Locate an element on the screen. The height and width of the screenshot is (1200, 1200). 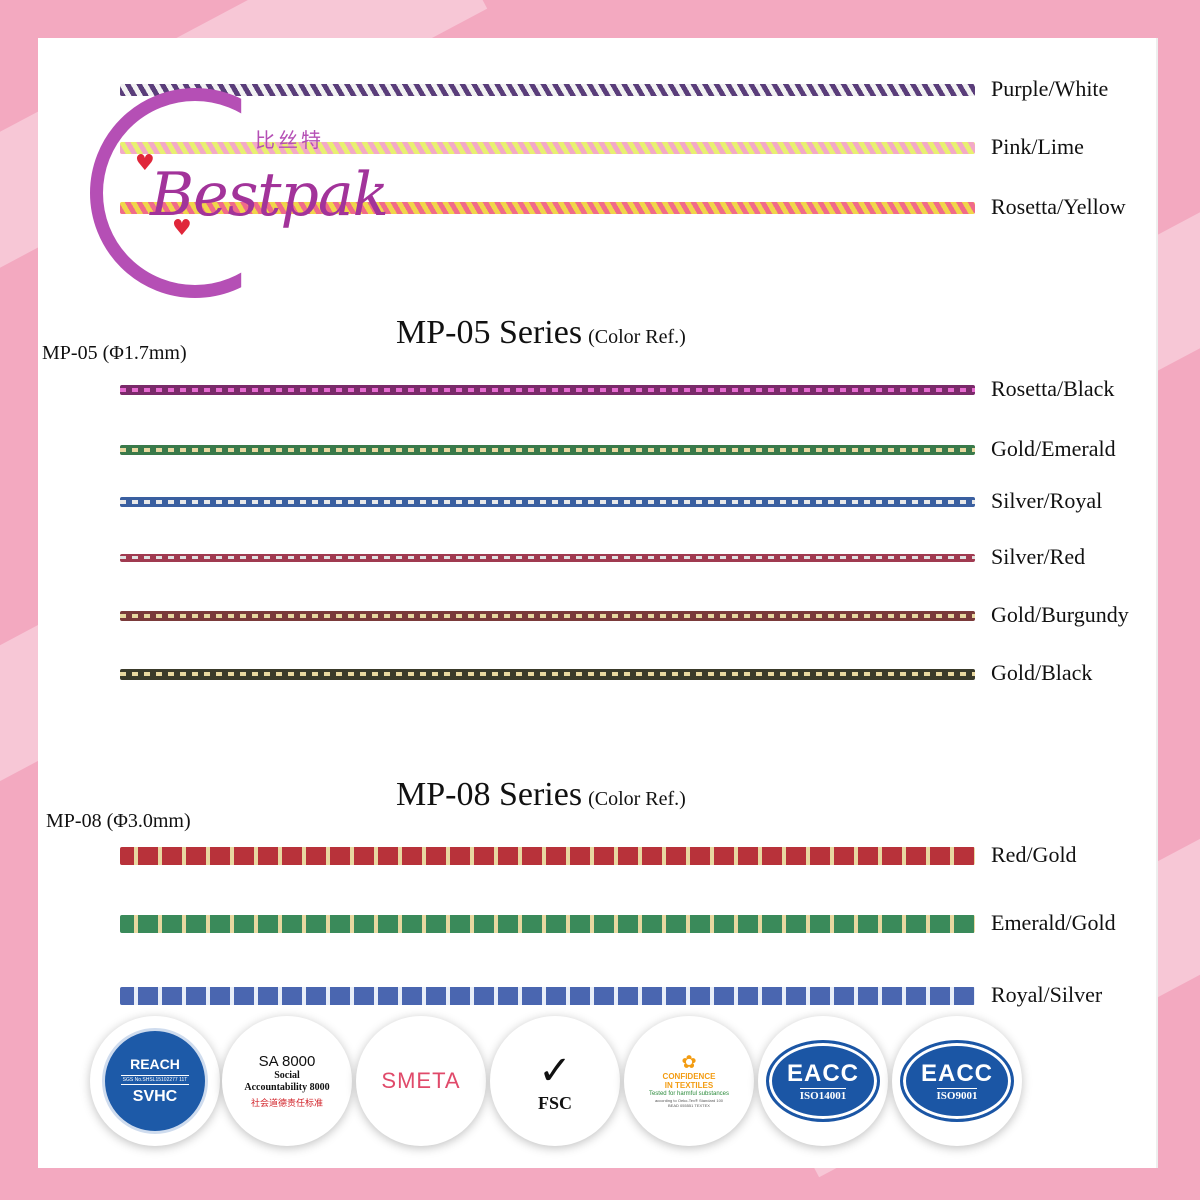
oeko-title1: CONFIDENCE is located at coordinates (689, 1076).